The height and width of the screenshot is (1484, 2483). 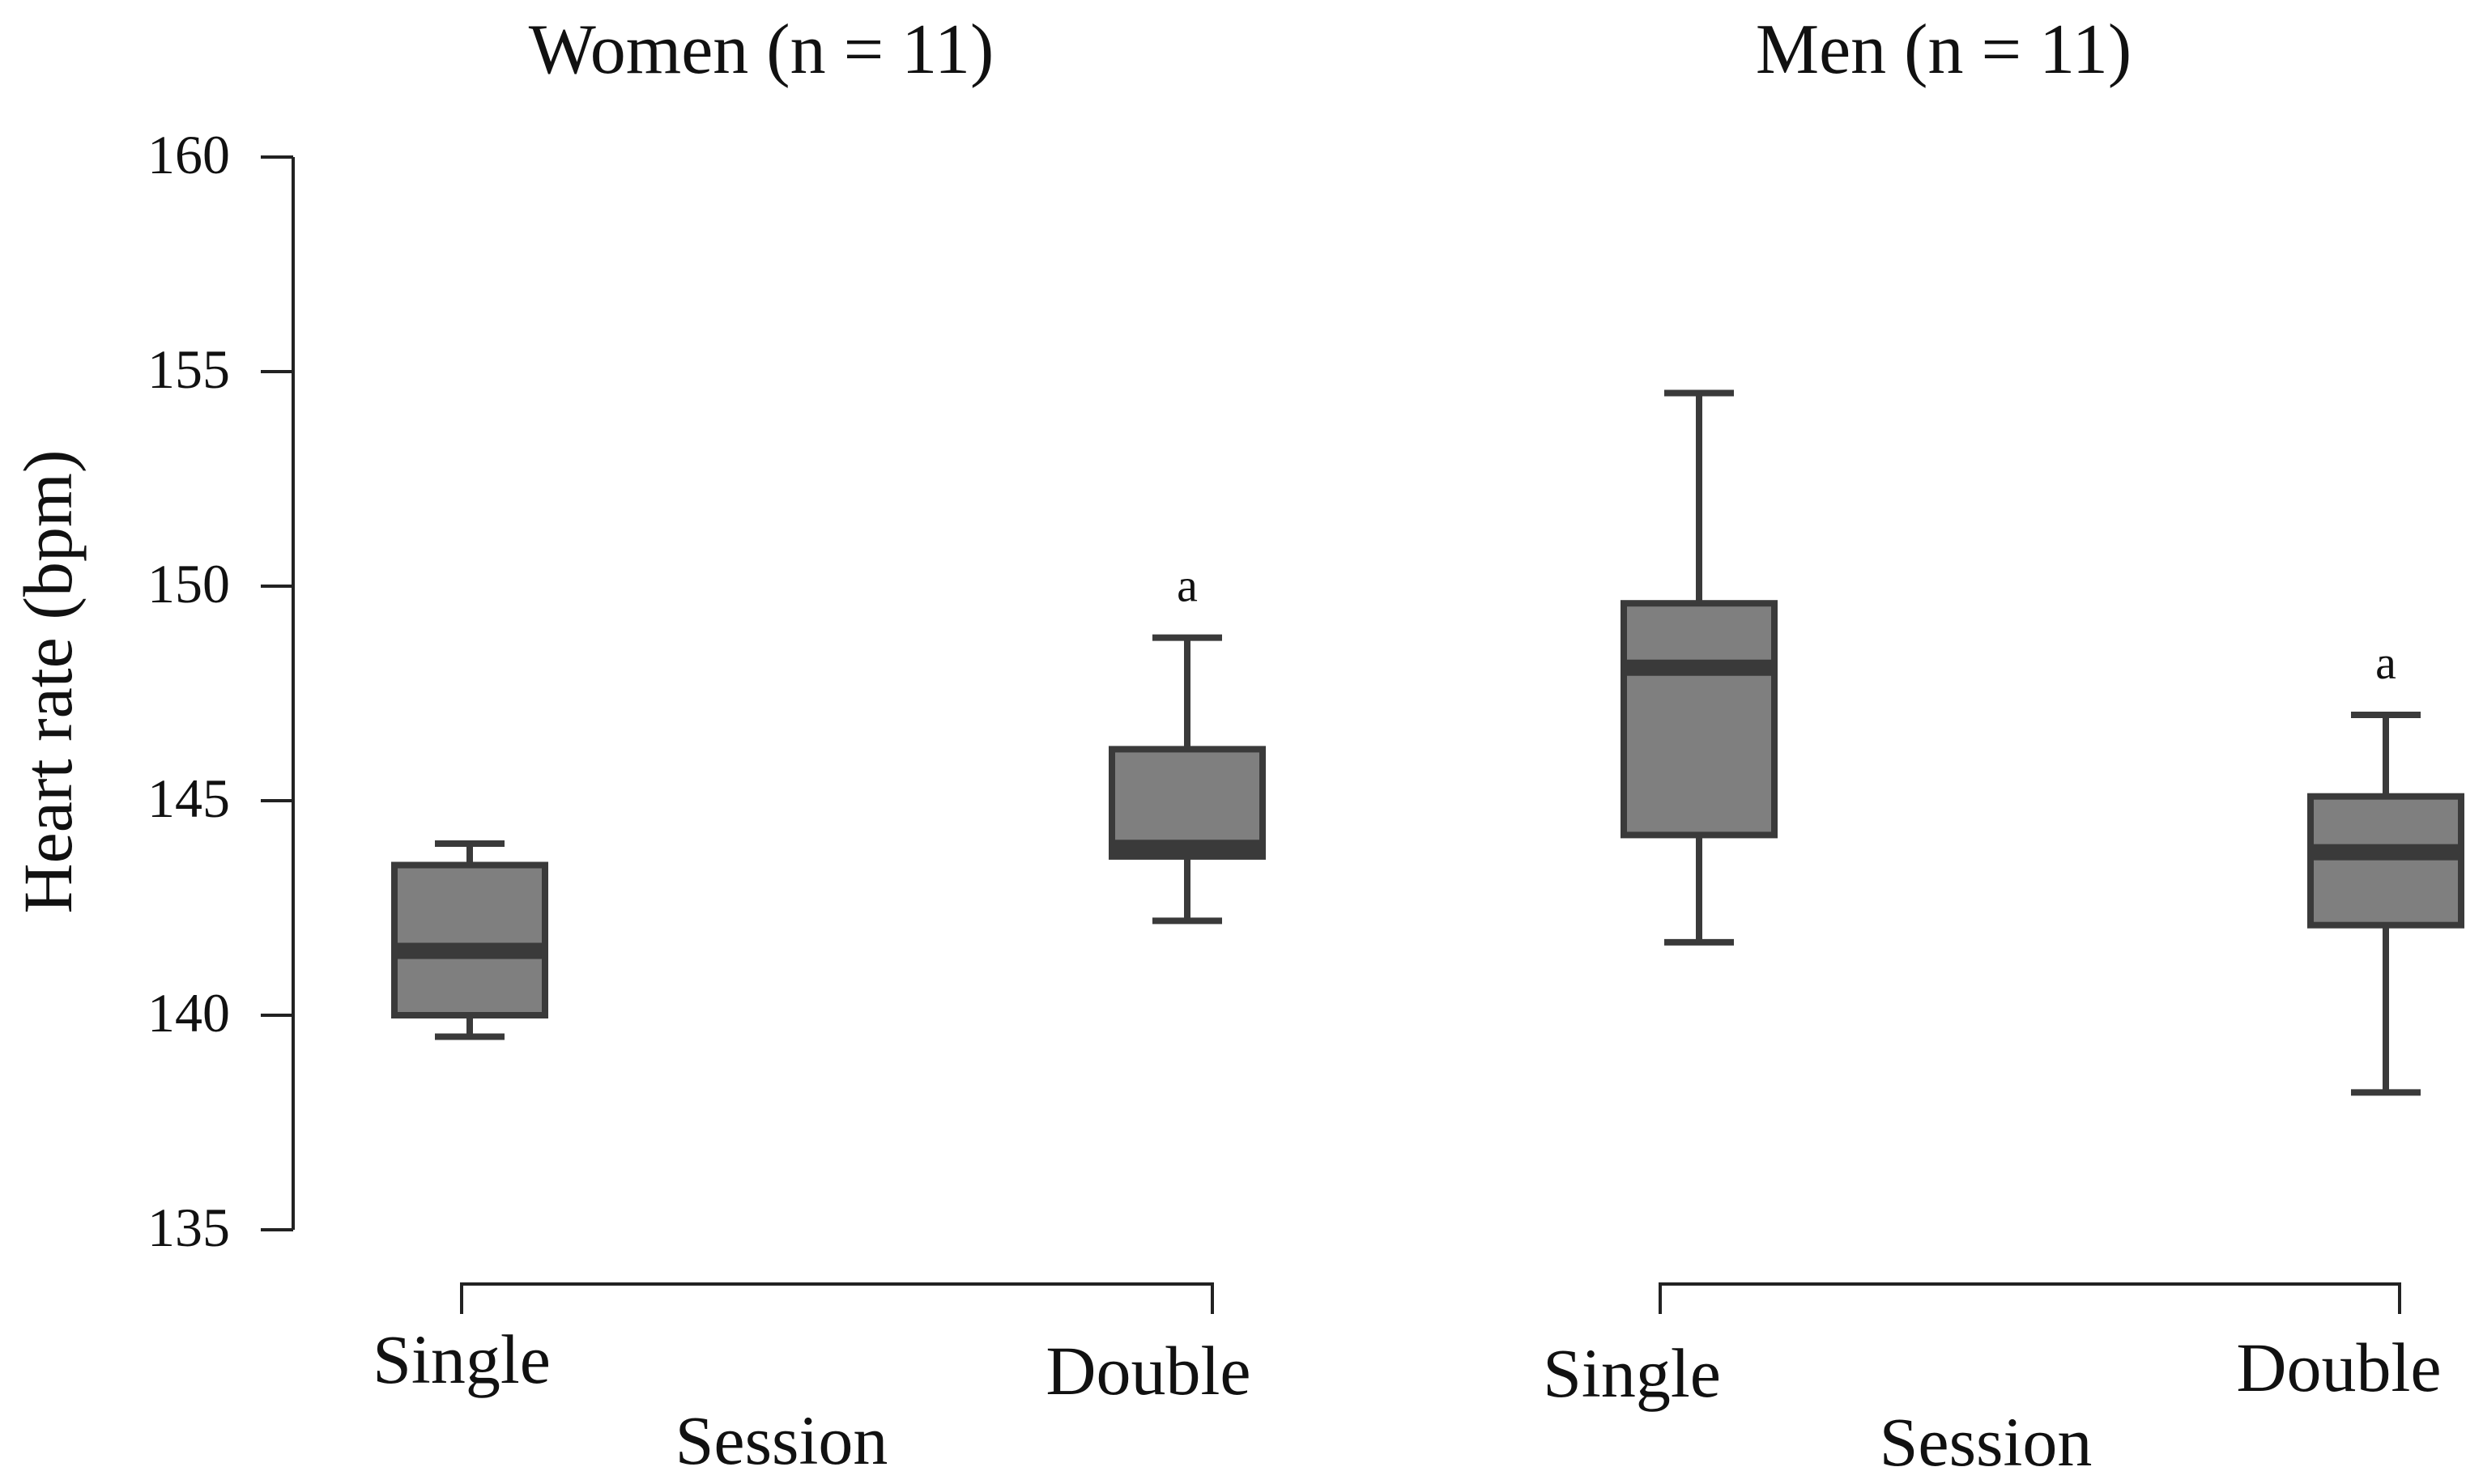 What do you see at coordinates (189, 798) in the screenshot?
I see `y-tick-label-145: 145` at bounding box center [189, 798].